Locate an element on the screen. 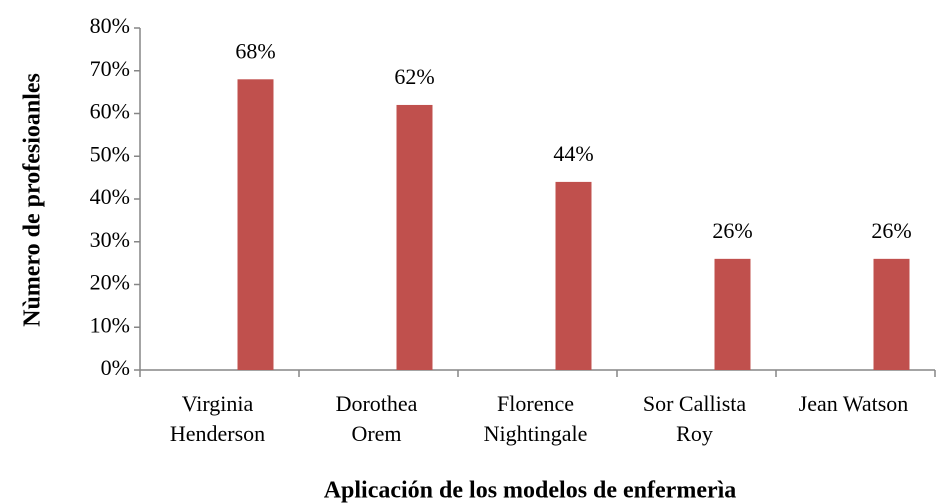 The image size is (936, 504). y-tick-label: 10% is located at coordinates (110, 324).